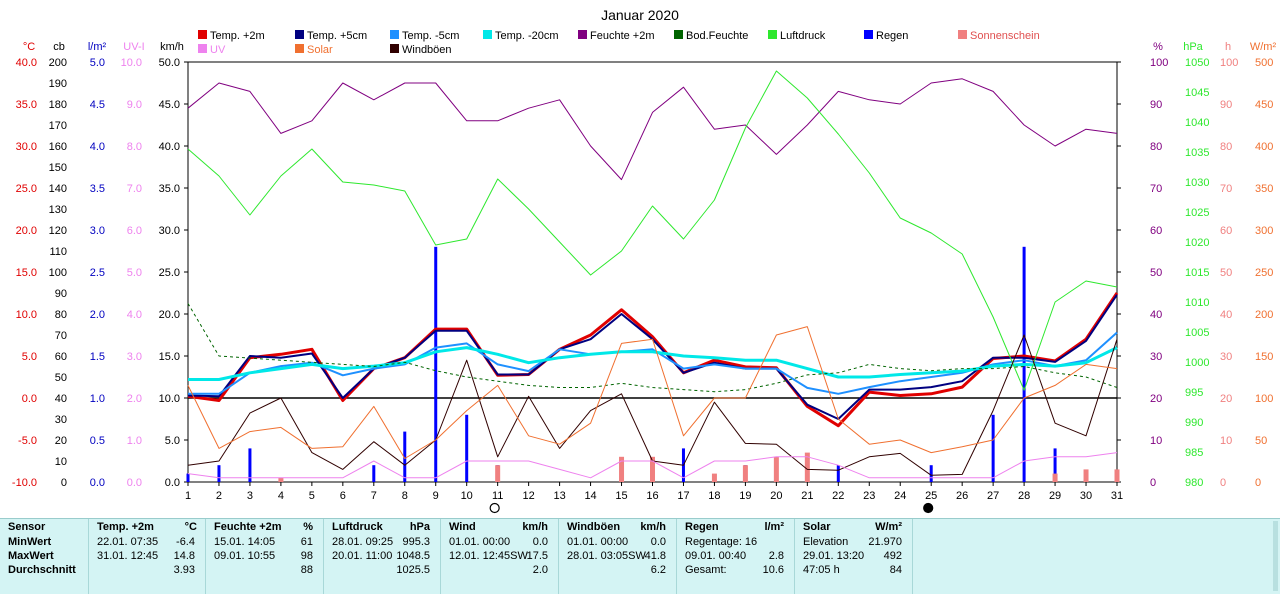 The image size is (1280, 594). What do you see at coordinates (58, 105) in the screenshot?
I see `y-tick-label: 180` at bounding box center [58, 105].